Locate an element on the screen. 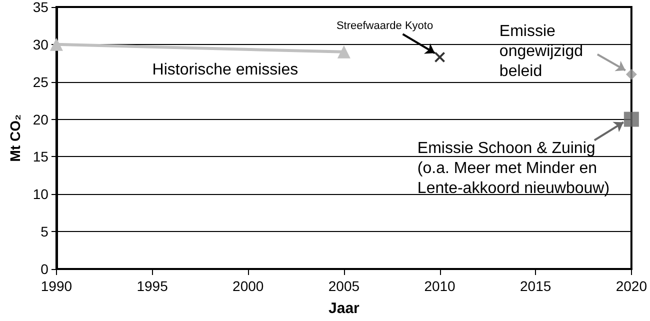 This screenshot has height=321, width=650. x-tick-label: 2005 is located at coordinates (344, 286).